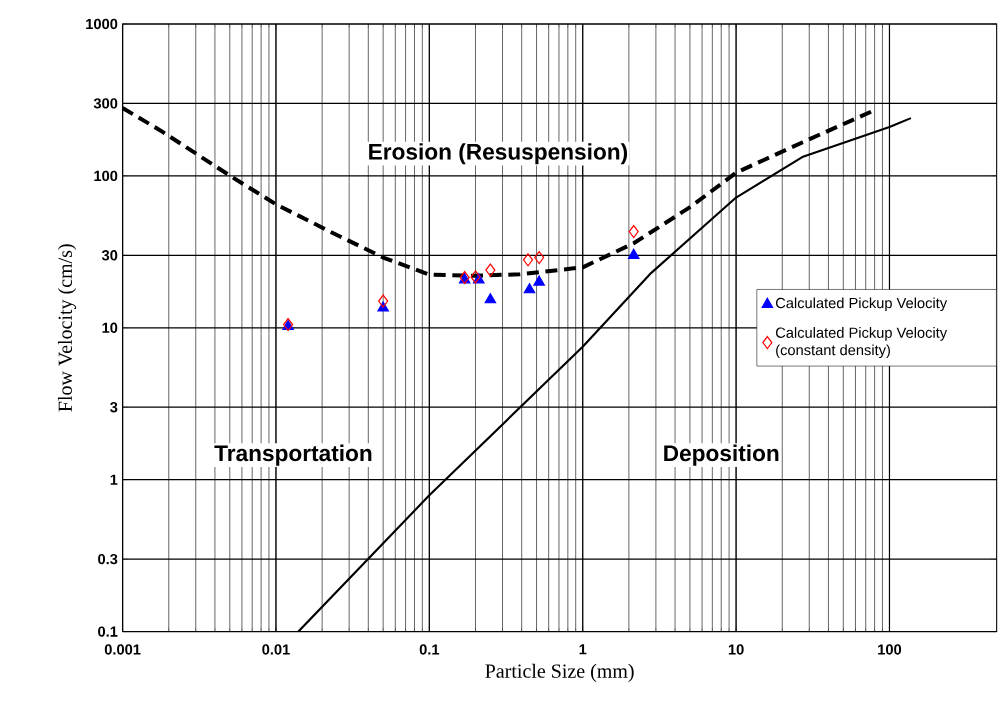  I want to click on y-tick-label: 30, so click(109, 255).